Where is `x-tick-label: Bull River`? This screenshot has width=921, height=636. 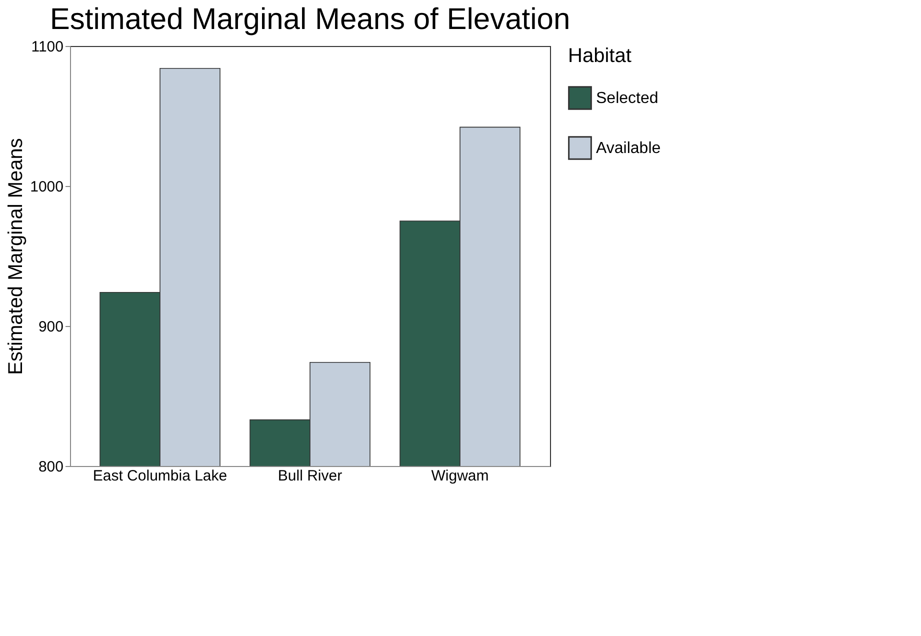
x-tick-label: Bull River is located at coordinates (310, 476).